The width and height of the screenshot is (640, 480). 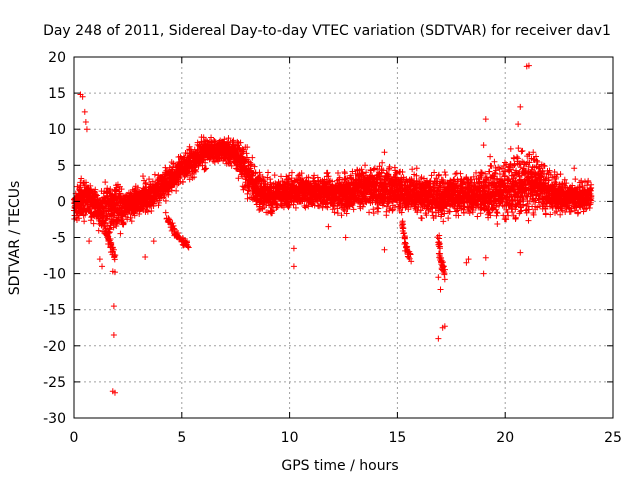 What do you see at coordinates (57, 94) in the screenshot?
I see `y-tick-label: 15` at bounding box center [57, 94].